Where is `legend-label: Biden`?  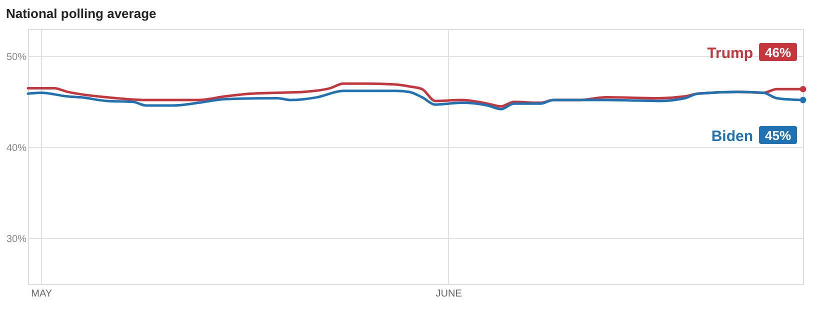
legend-label: Biden is located at coordinates (732, 136).